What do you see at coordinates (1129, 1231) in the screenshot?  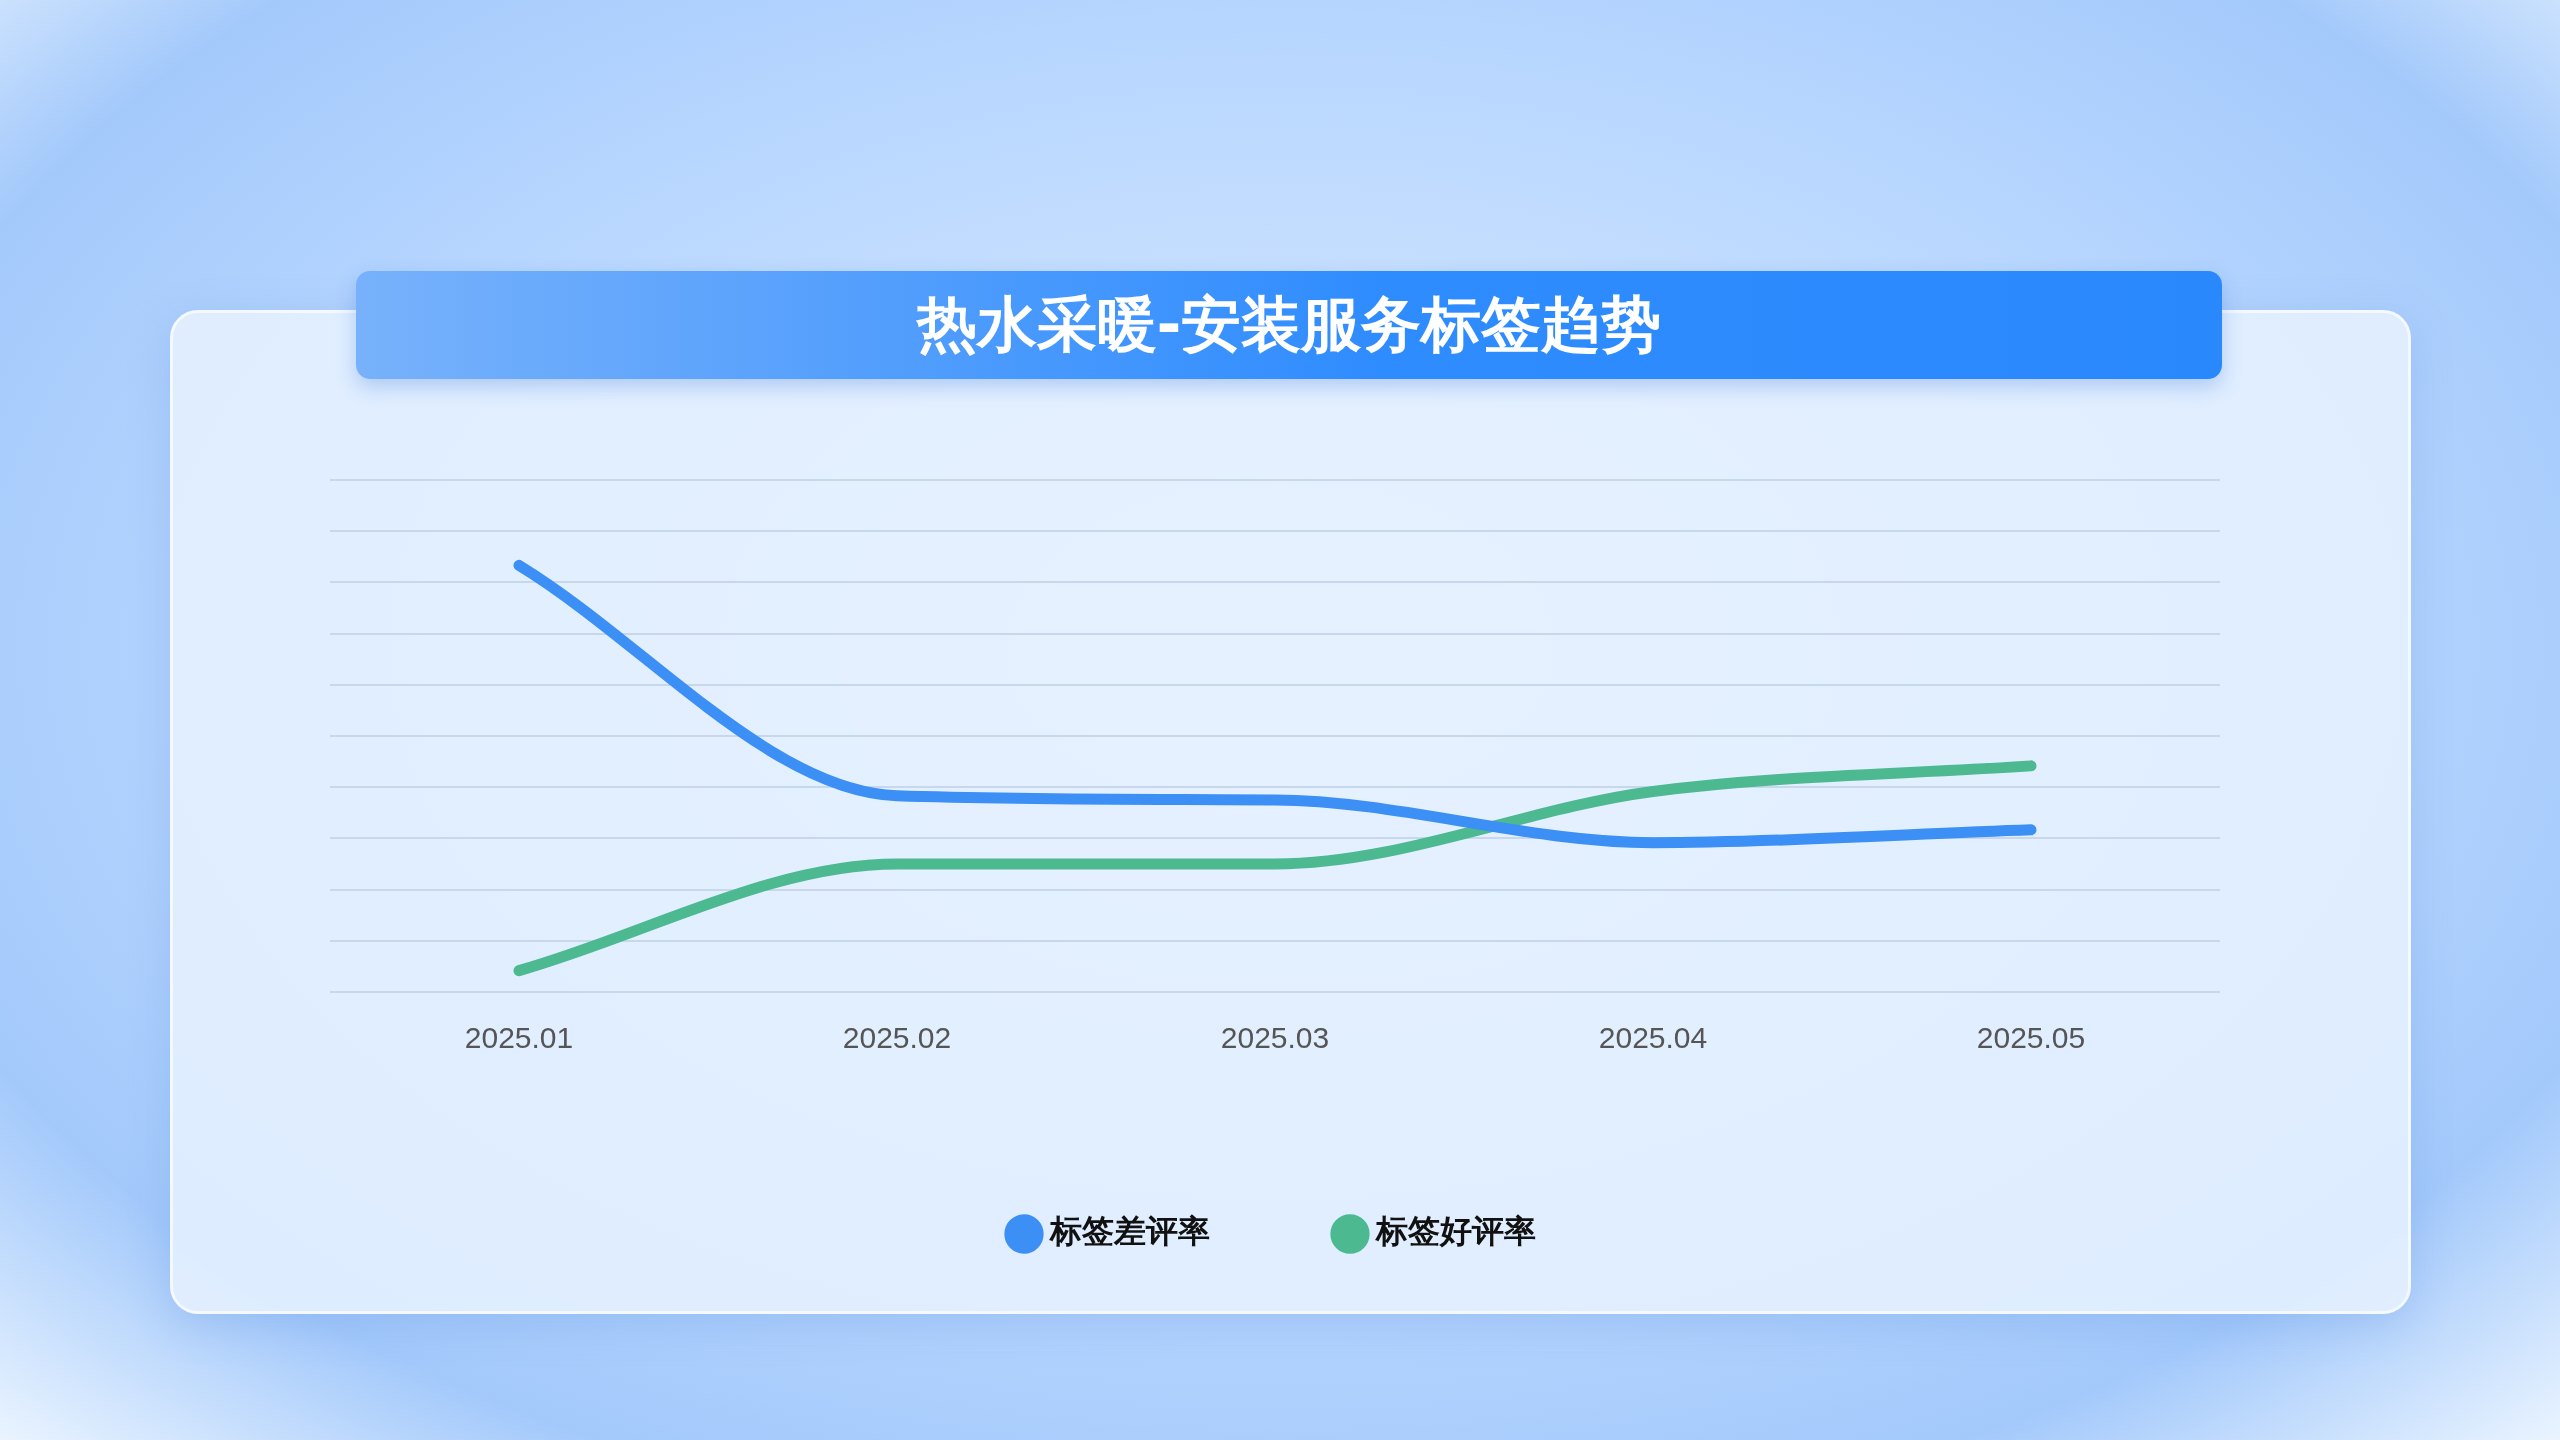 I see `legend-label: 标签差评率` at bounding box center [1129, 1231].